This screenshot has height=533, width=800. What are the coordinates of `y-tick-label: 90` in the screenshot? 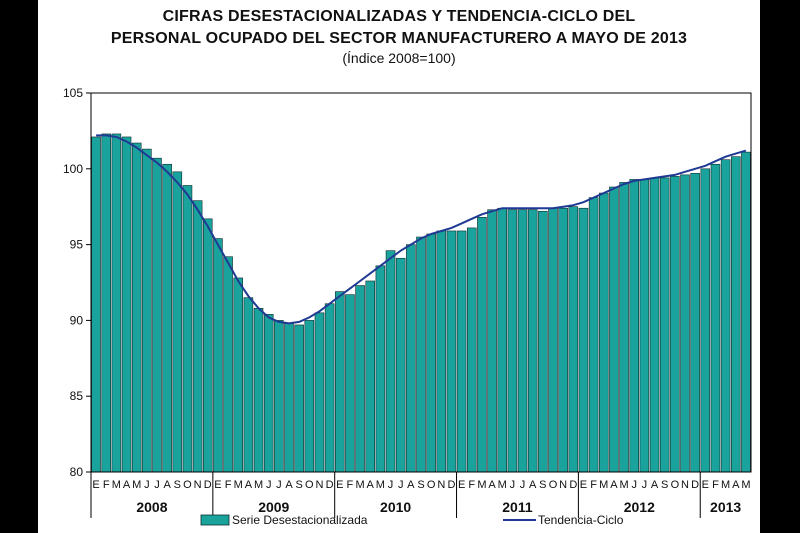 It's located at (77, 320).